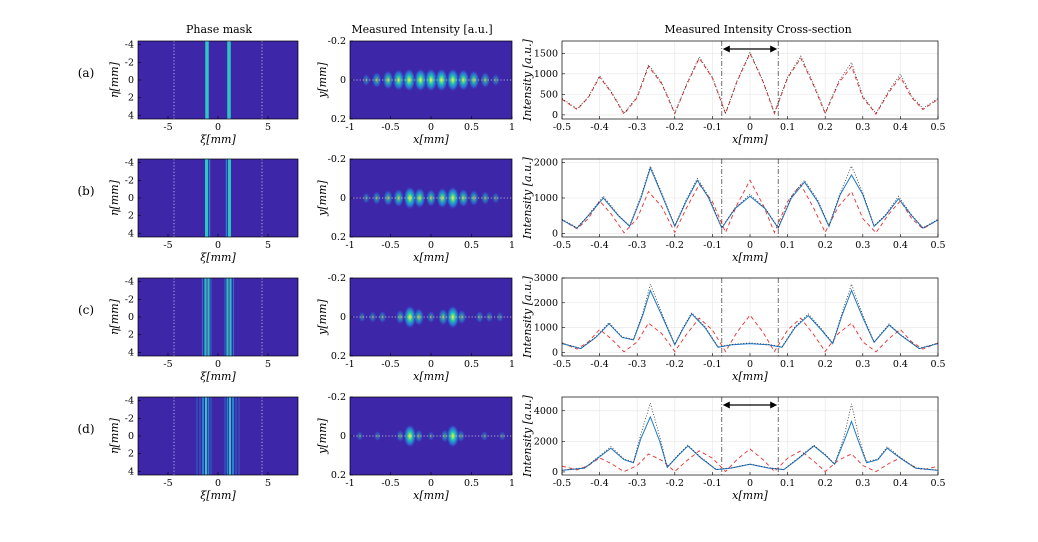  I want to click on y-tick-label: 1000, so click(546, 198).